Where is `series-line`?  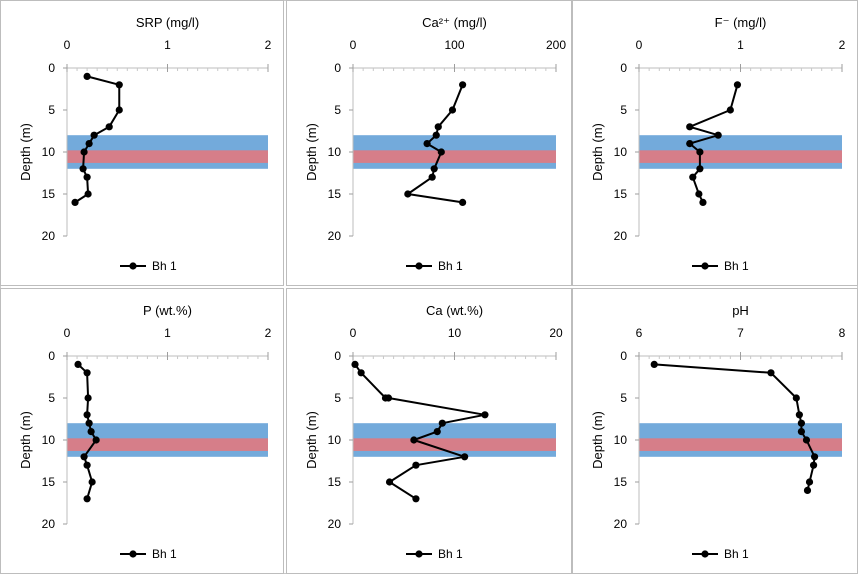 series-line is located at coordinates (420, 431).